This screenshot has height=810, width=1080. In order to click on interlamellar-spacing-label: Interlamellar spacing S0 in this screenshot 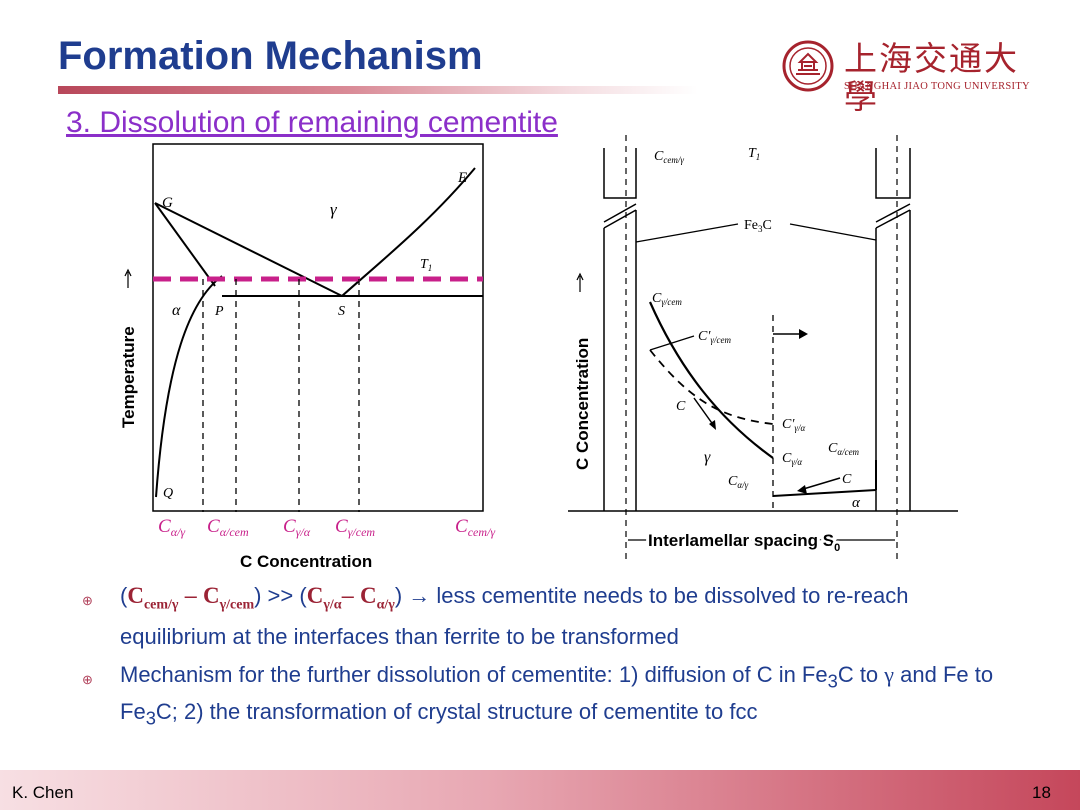, I will do `click(744, 542)`.